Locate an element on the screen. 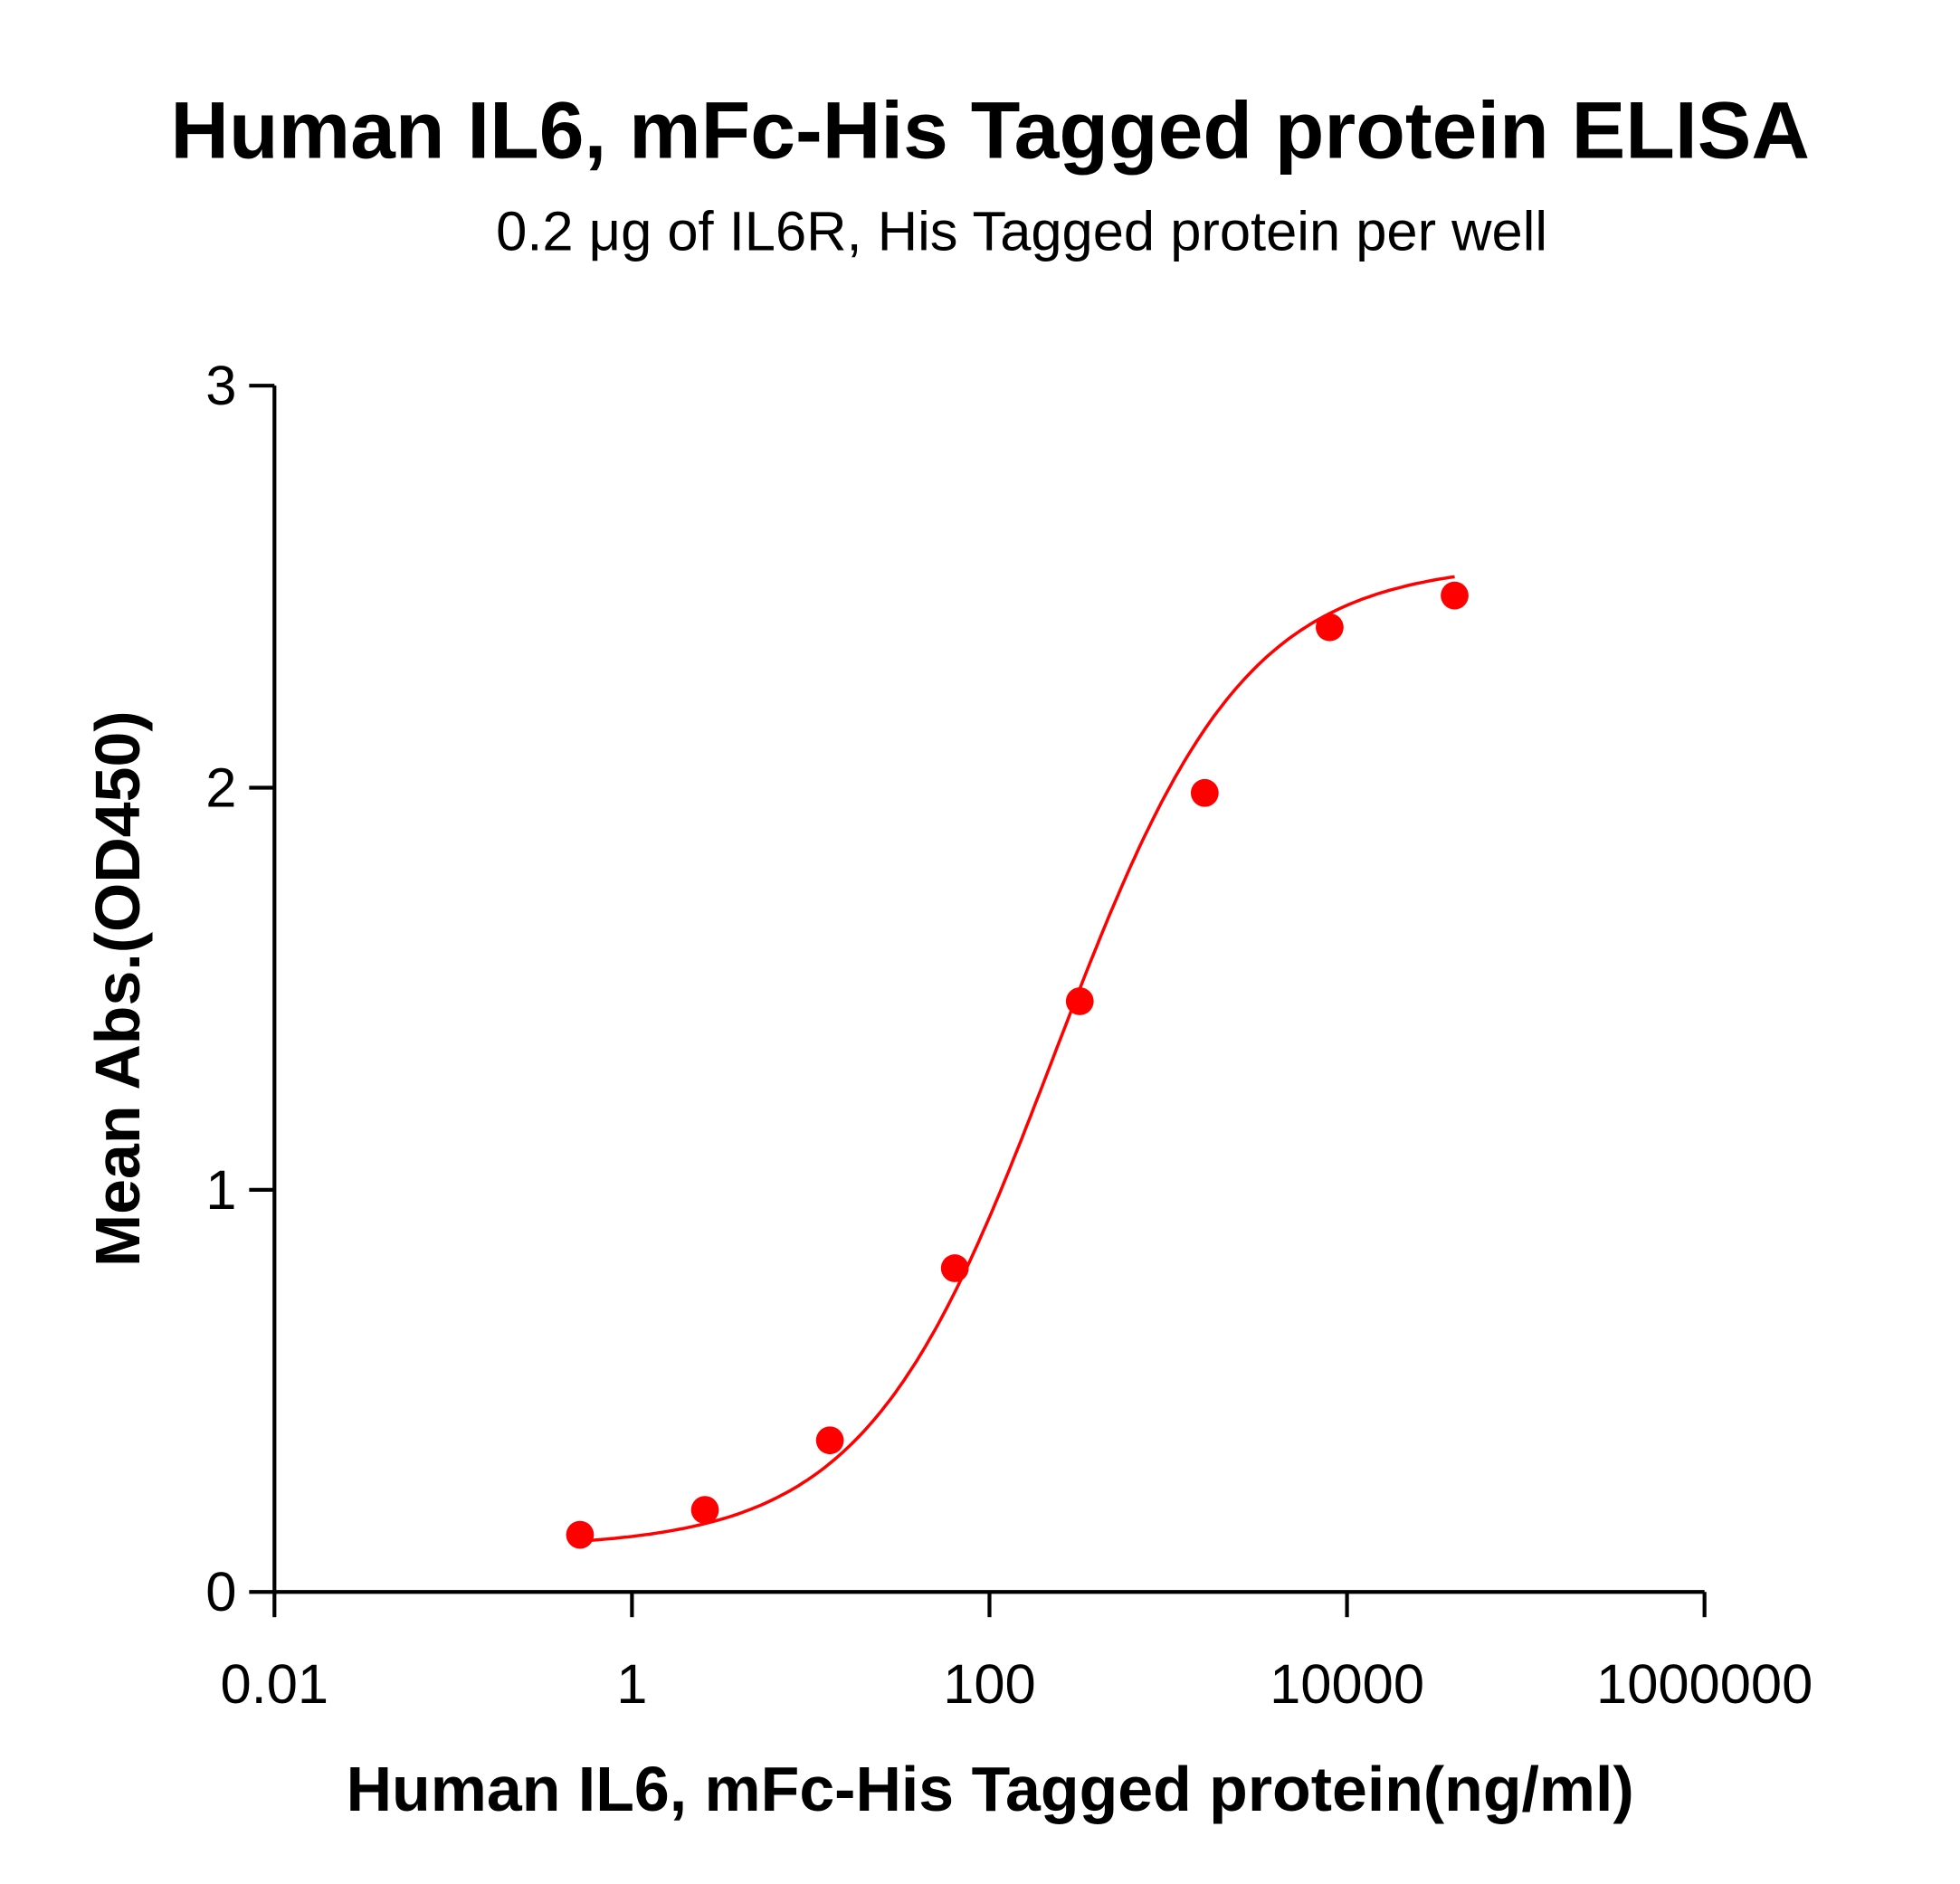 The height and width of the screenshot is (1884, 1960). x-tick-label: 0.01 is located at coordinates (274, 1684).